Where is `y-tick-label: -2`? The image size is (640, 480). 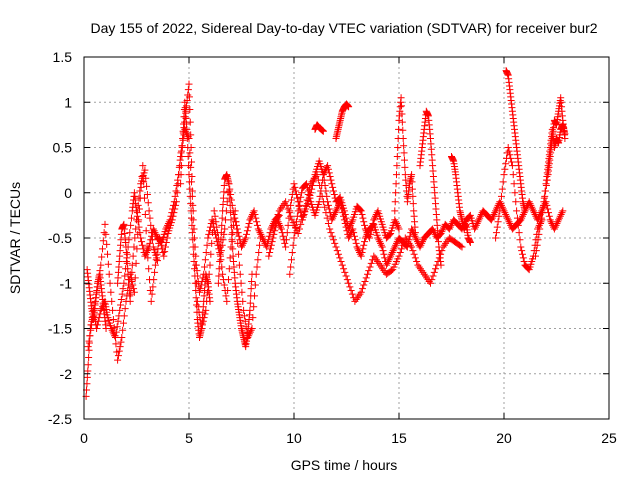
y-tick-label: -2 is located at coordinates (66, 374).